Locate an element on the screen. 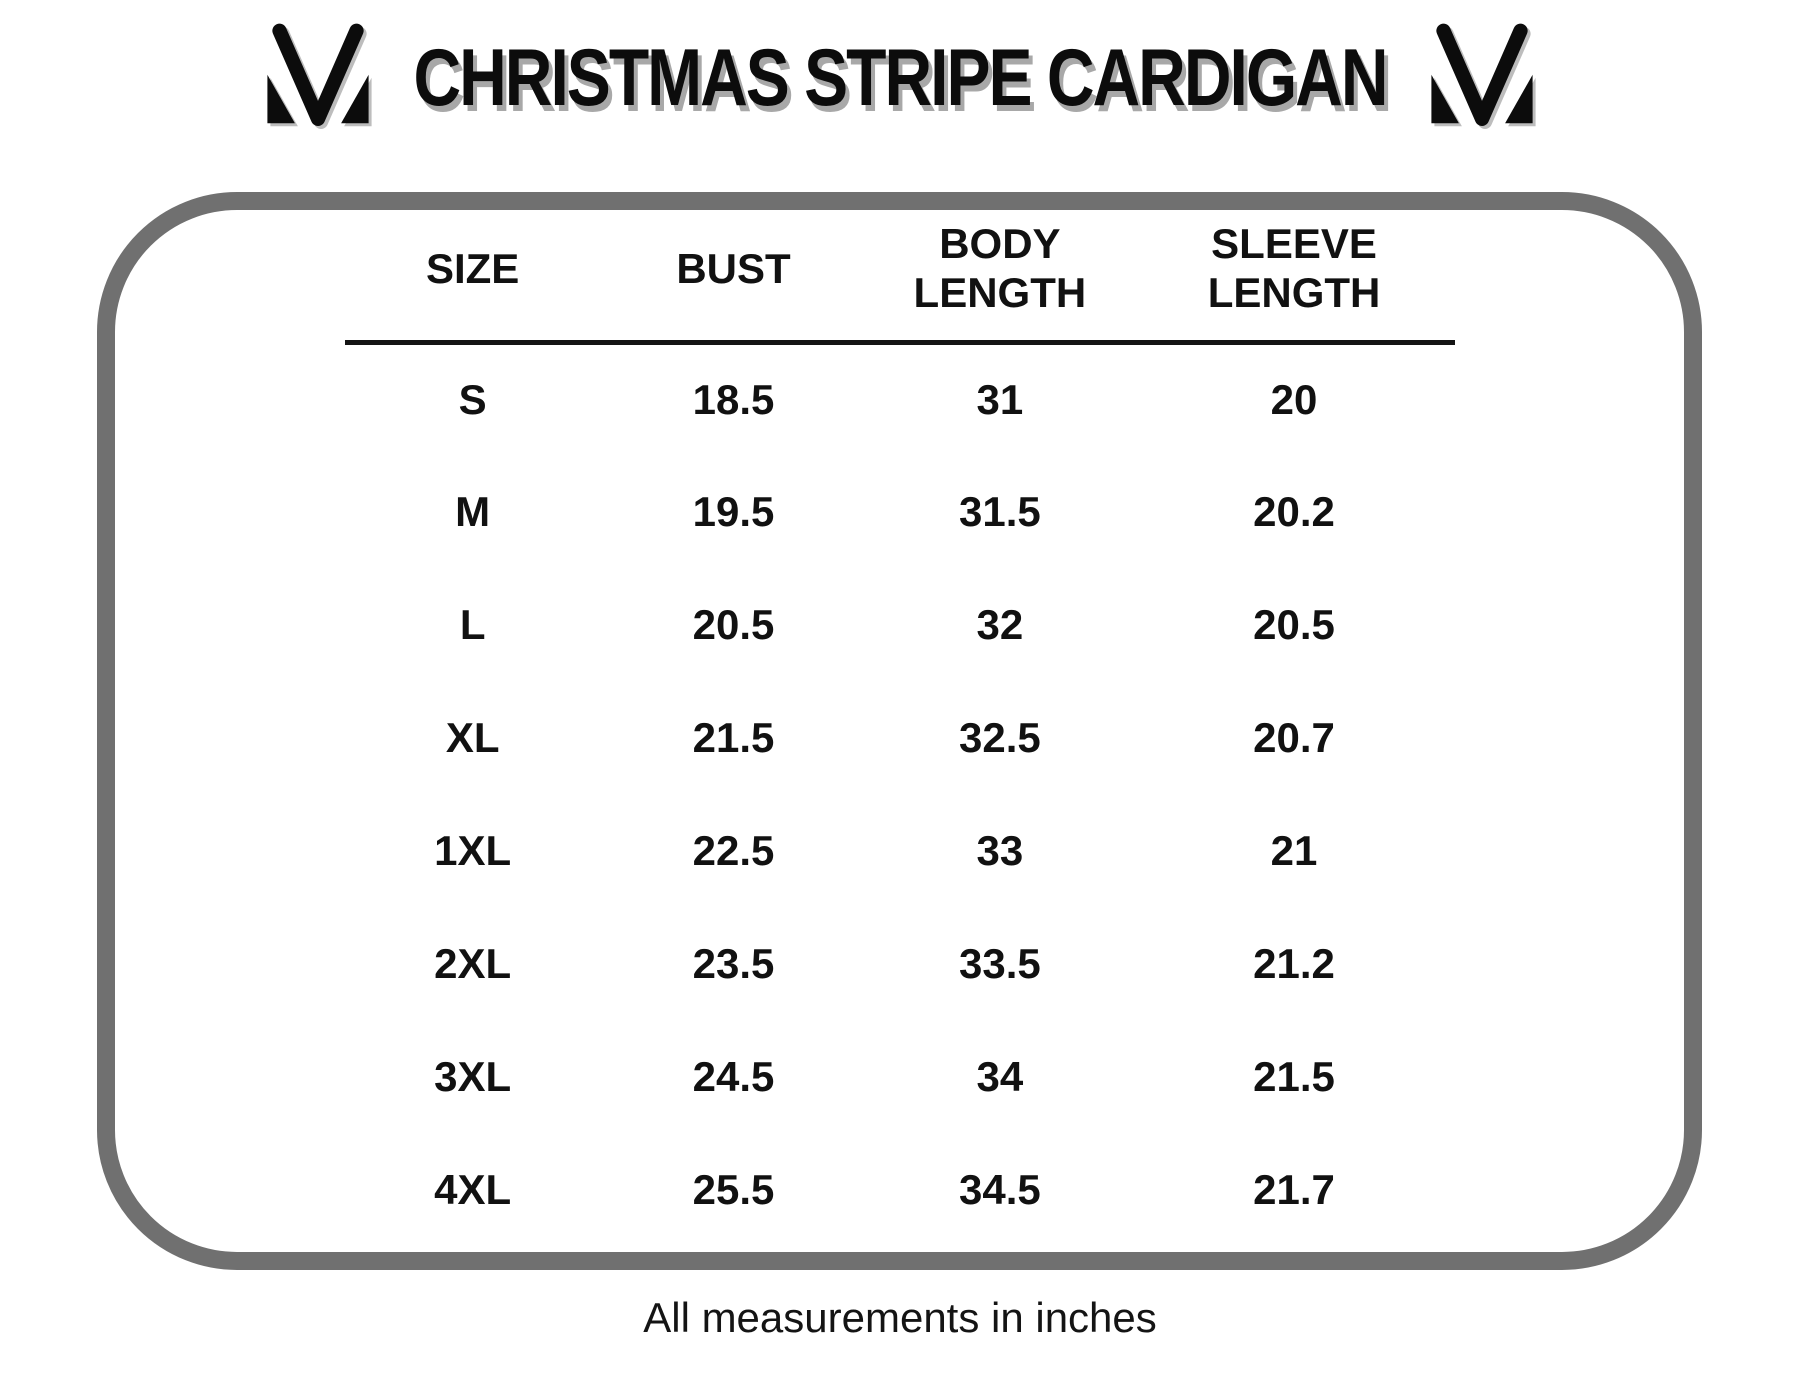 This screenshot has width=1800, height=1391. measurement-cell: 21.7 is located at coordinates (1294, 1189).